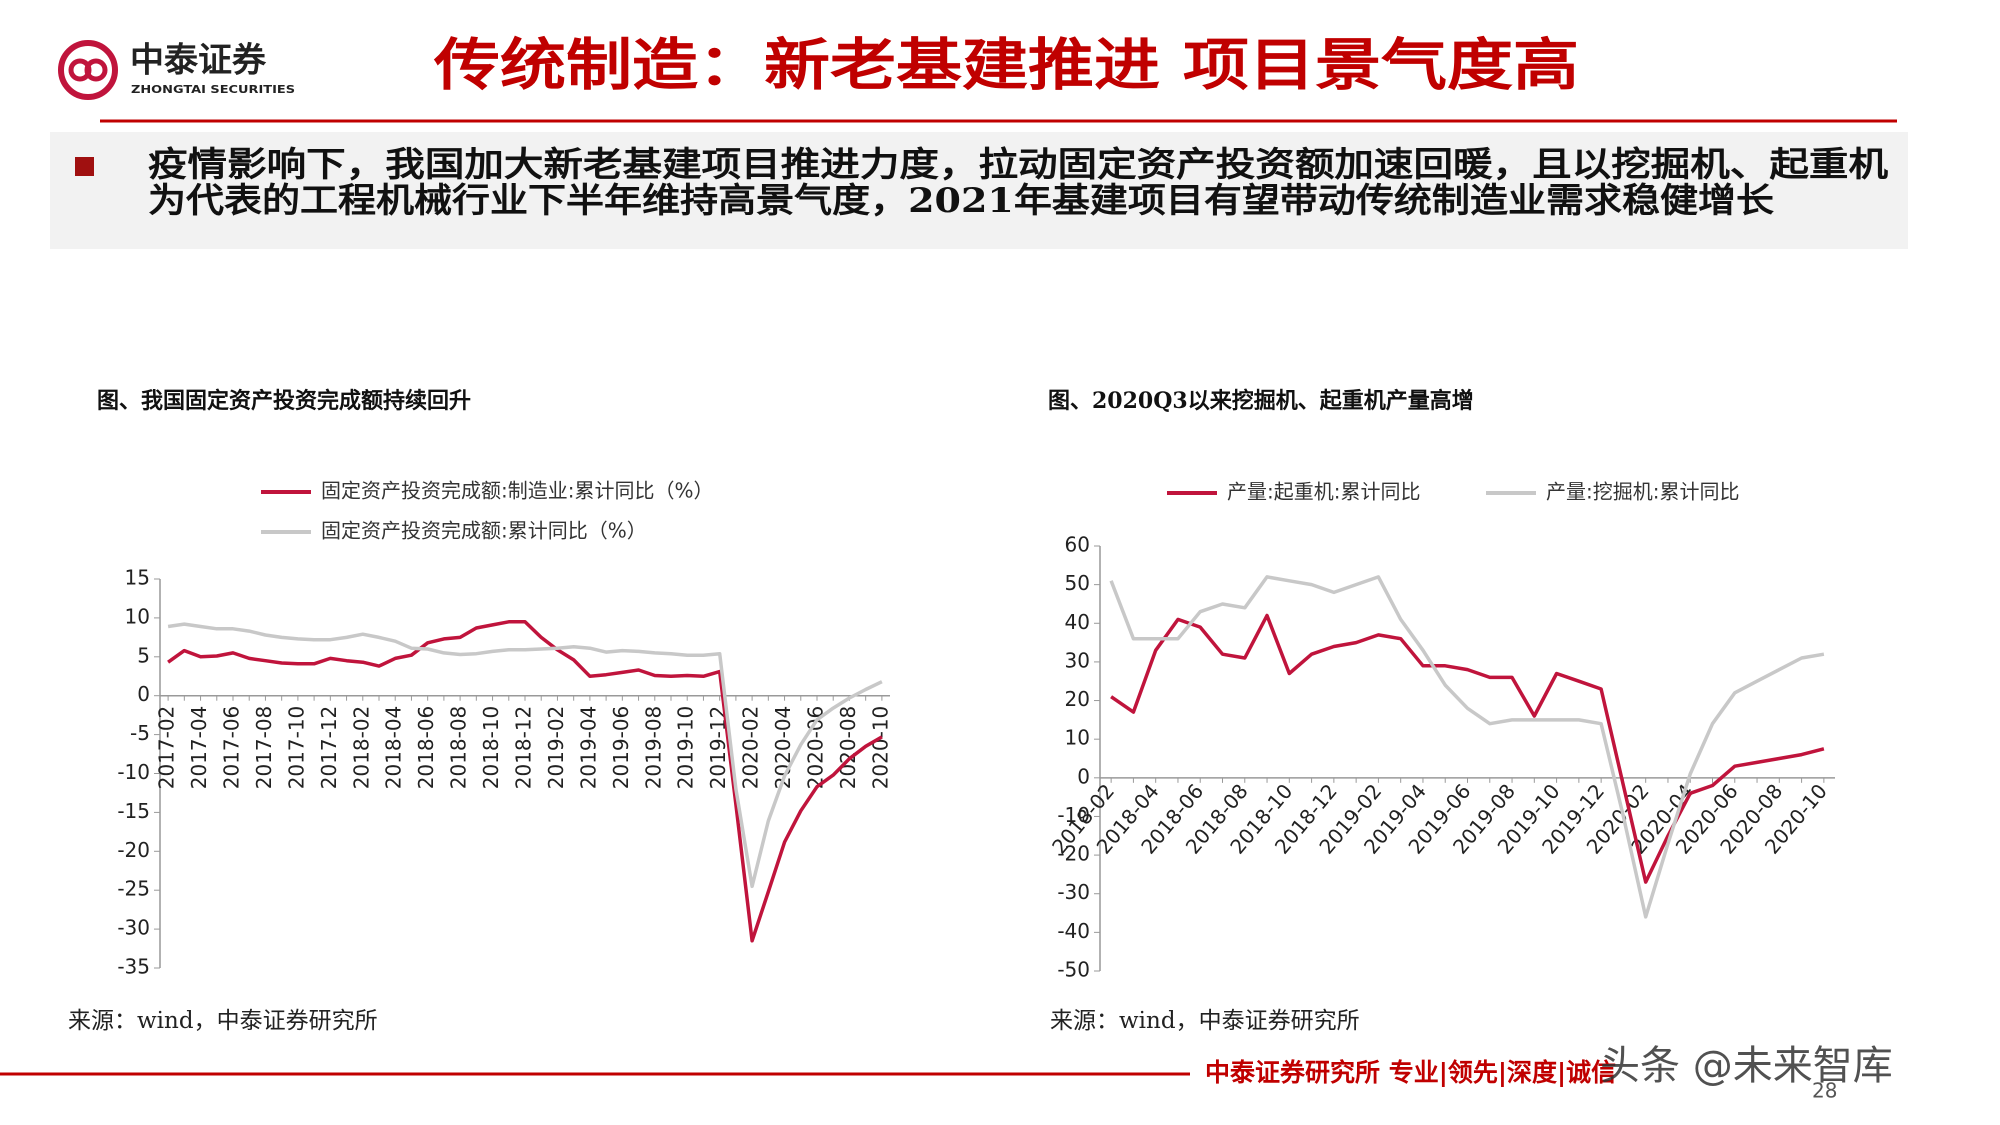  Describe the element at coordinates (653, 748) in the screenshot. I see `x-tick-label: 2019-08` at that location.